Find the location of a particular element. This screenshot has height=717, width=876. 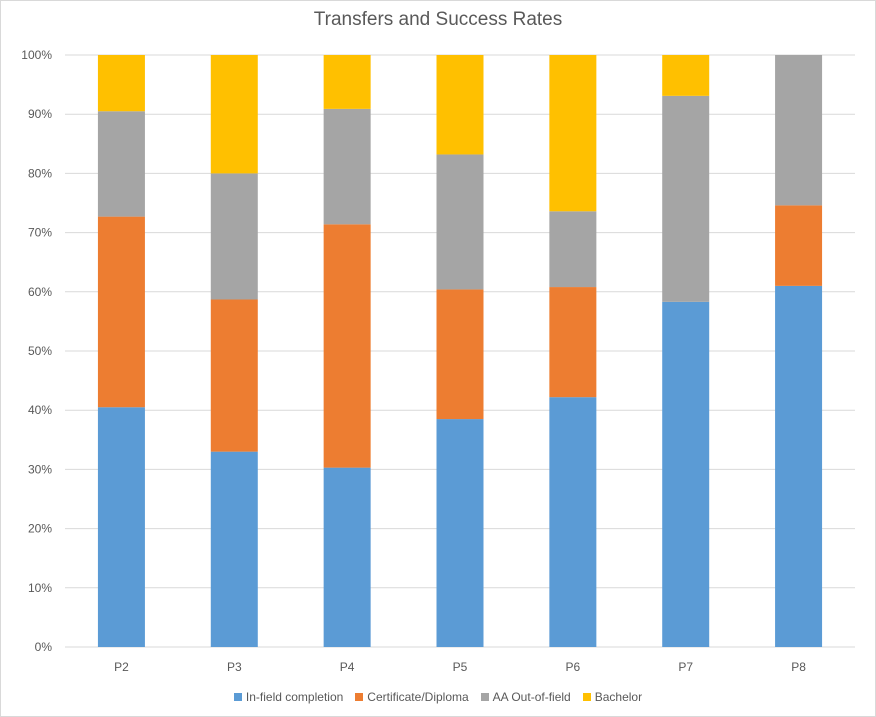

legend-label: Bachelor is located at coordinates (618, 697).